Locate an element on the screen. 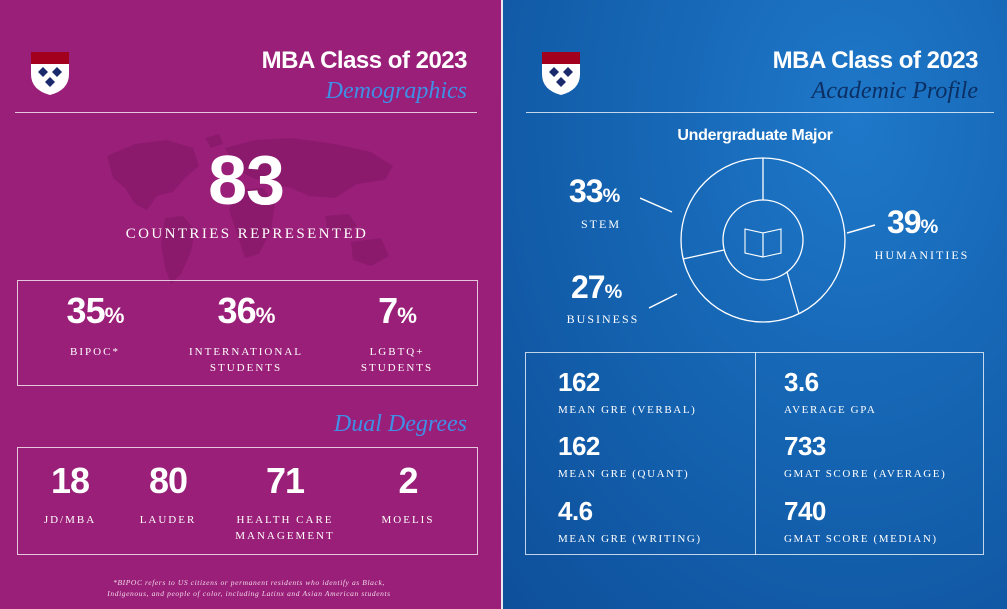 This screenshot has width=1007, height=609. humanities-leader-line is located at coordinates (861, 229).